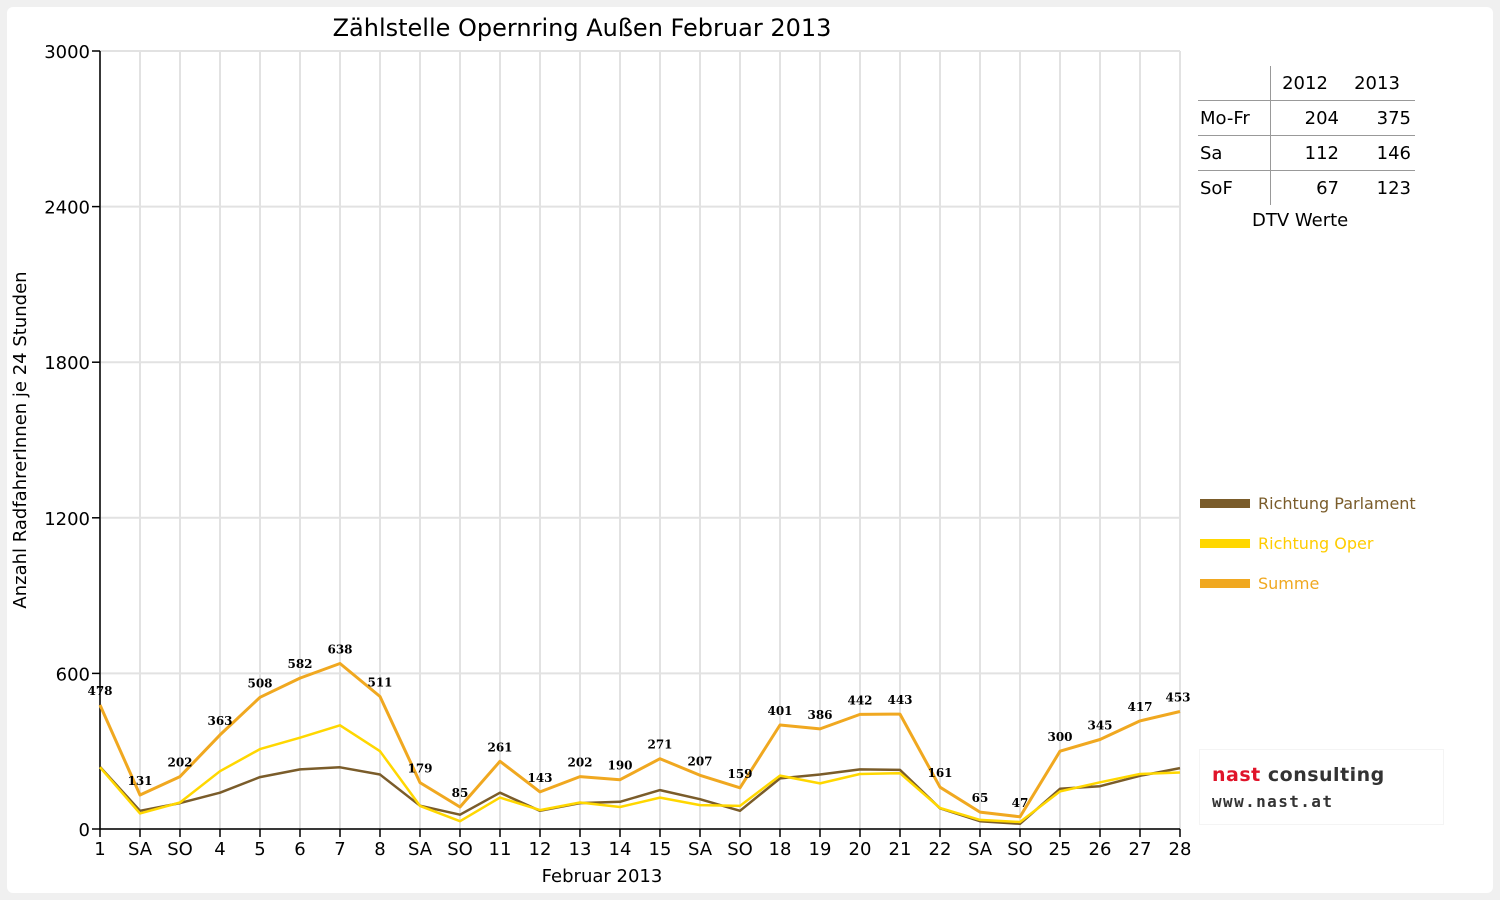 The height and width of the screenshot is (900, 1500). I want to click on data-label: 453, so click(1177, 698).